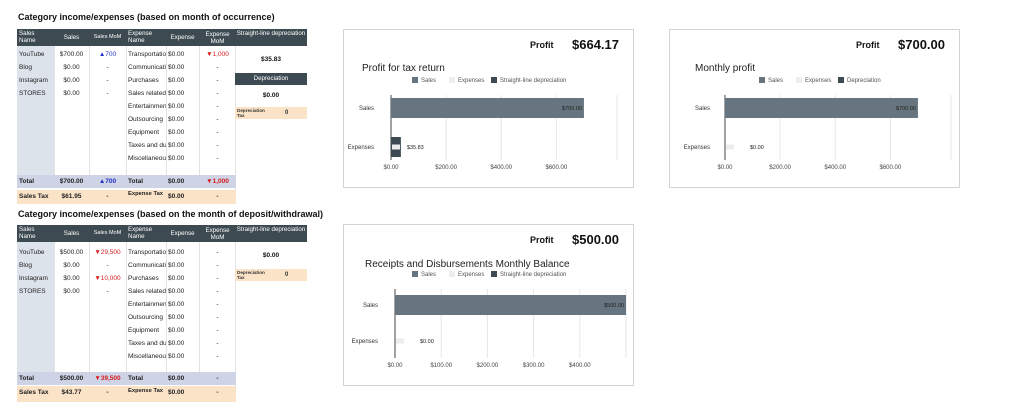 The height and width of the screenshot is (412, 1024). Describe the element at coordinates (287, 113) in the screenshot. I see `depreciation-tax-value: 0` at that location.